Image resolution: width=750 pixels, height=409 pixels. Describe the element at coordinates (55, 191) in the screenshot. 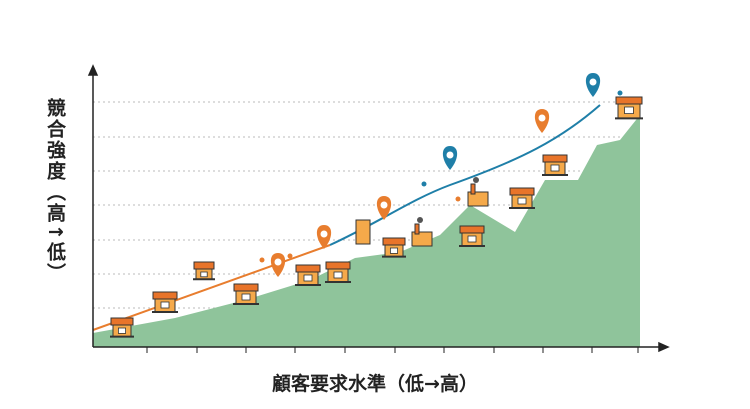

I see `y-axis-label: 競合強度（高↑低）` at that location.